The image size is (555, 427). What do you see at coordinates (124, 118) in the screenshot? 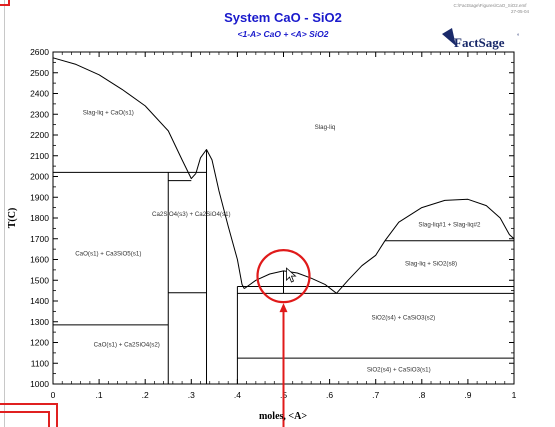
I see `series-line-liquidus-cao` at bounding box center [124, 118].